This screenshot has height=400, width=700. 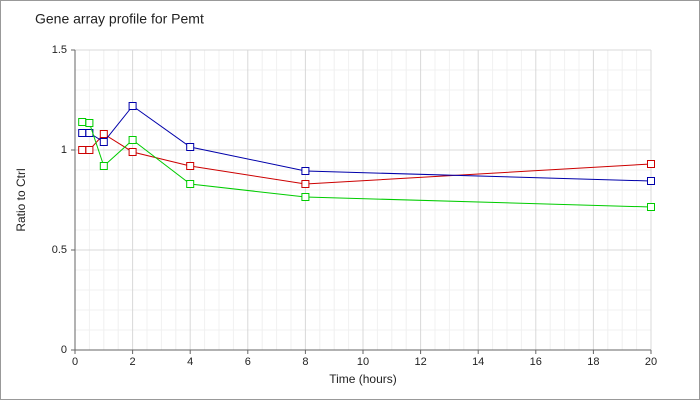 I want to click on x-tick-label: 0, so click(x=75, y=362).